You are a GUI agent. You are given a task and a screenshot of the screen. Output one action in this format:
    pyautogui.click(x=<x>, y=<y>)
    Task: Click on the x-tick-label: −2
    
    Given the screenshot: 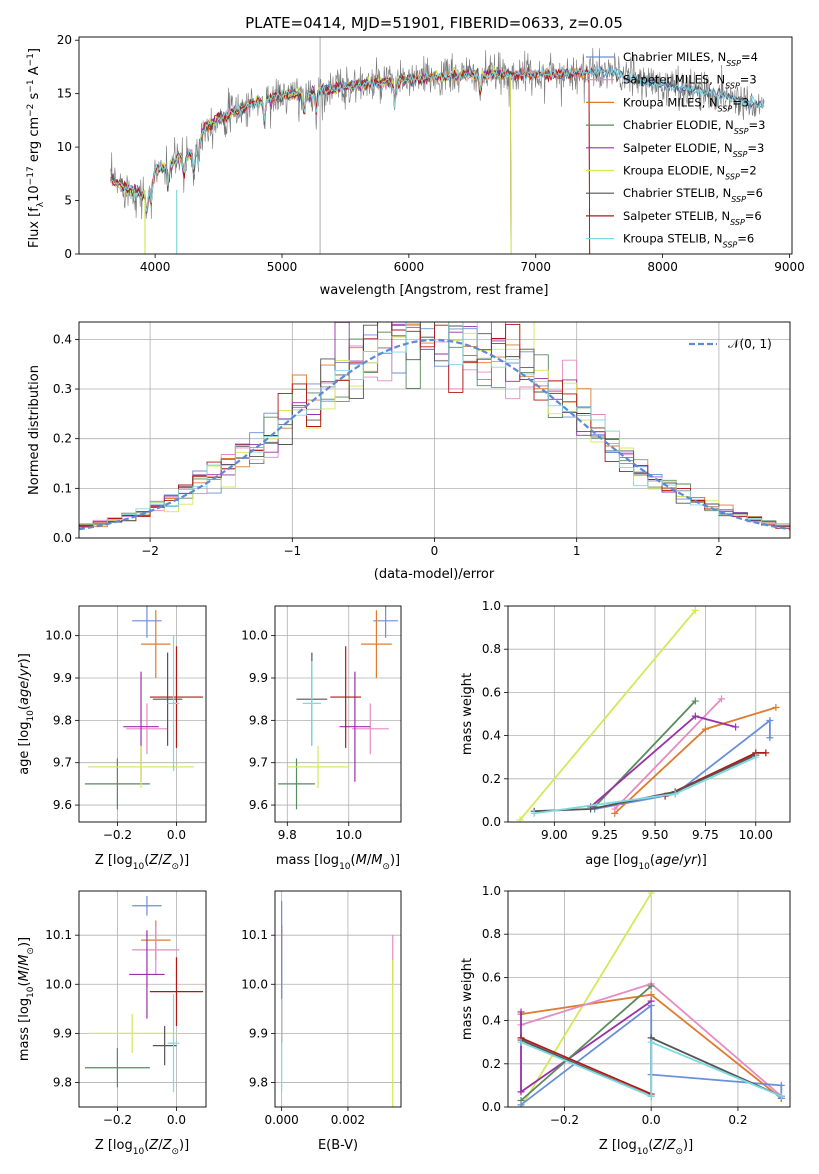 What is the action you would take?
    pyautogui.click(x=150, y=551)
    